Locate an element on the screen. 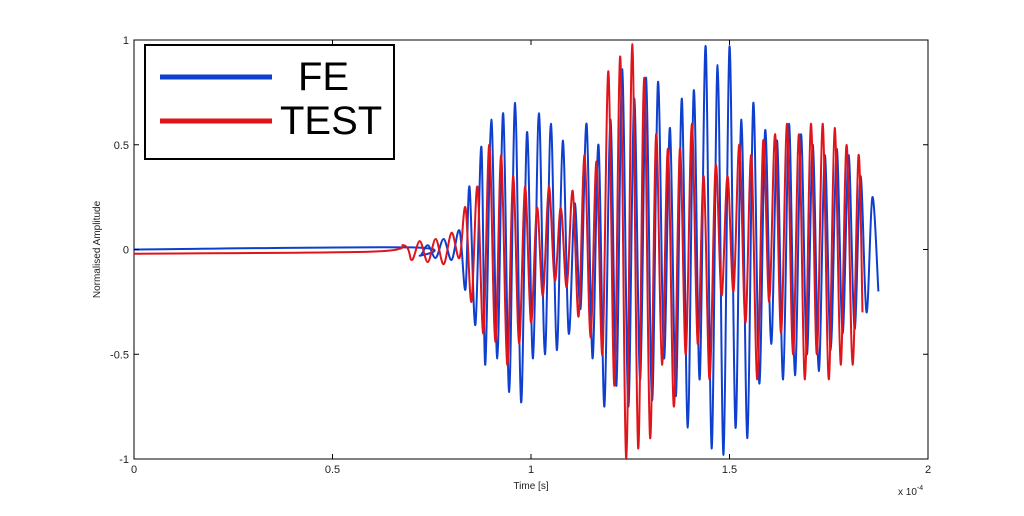 The width and height of the screenshot is (1024, 516). y-tick-label: 0.5 is located at coordinates (121, 146).